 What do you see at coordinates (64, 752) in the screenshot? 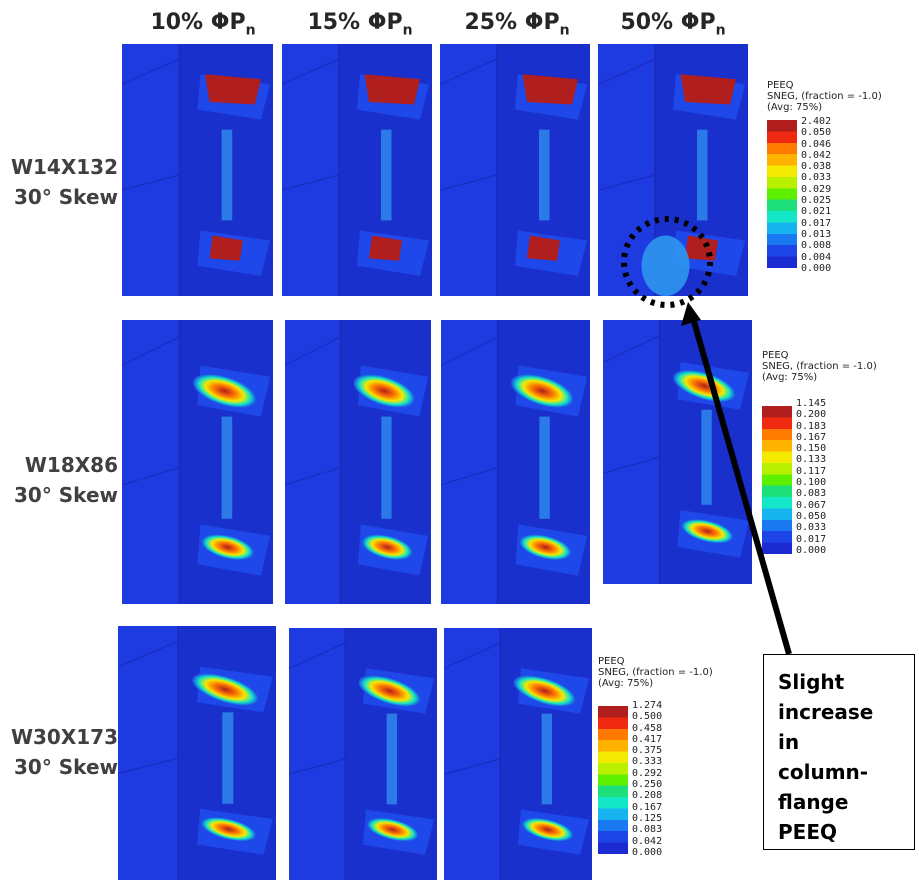
I see `row-label-w30x173: W30X173 30° Skew` at bounding box center [64, 752].